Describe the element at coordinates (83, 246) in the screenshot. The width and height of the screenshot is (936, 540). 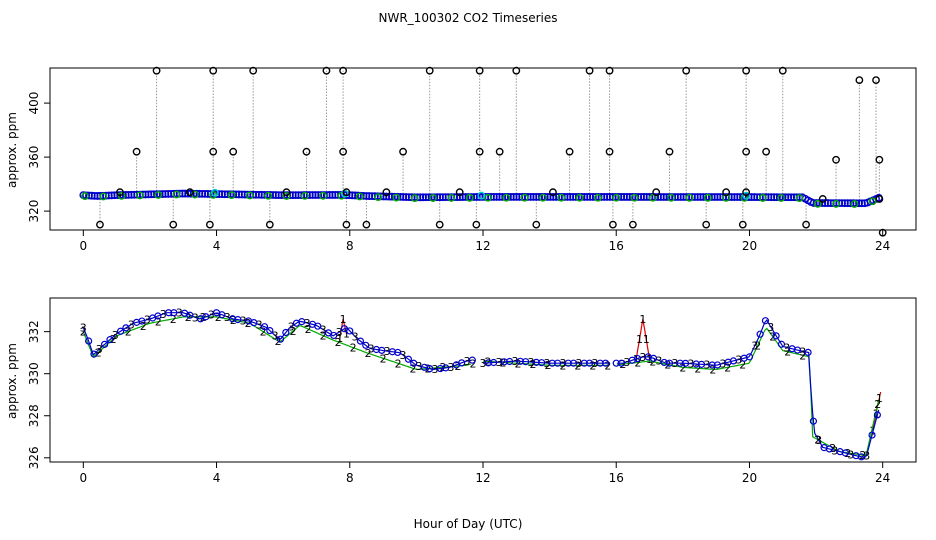
I see `top-x-tick-label: 0` at that location.